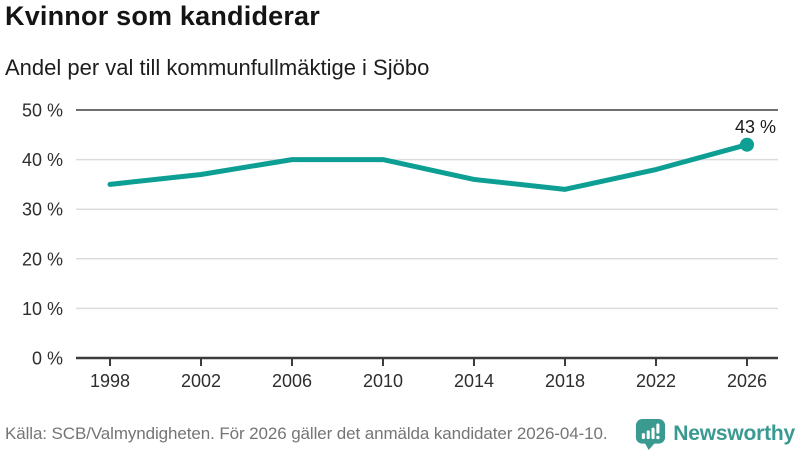 Image resolution: width=800 pixels, height=450 pixels. I want to click on y-tick-label: 10 %, so click(42, 309).